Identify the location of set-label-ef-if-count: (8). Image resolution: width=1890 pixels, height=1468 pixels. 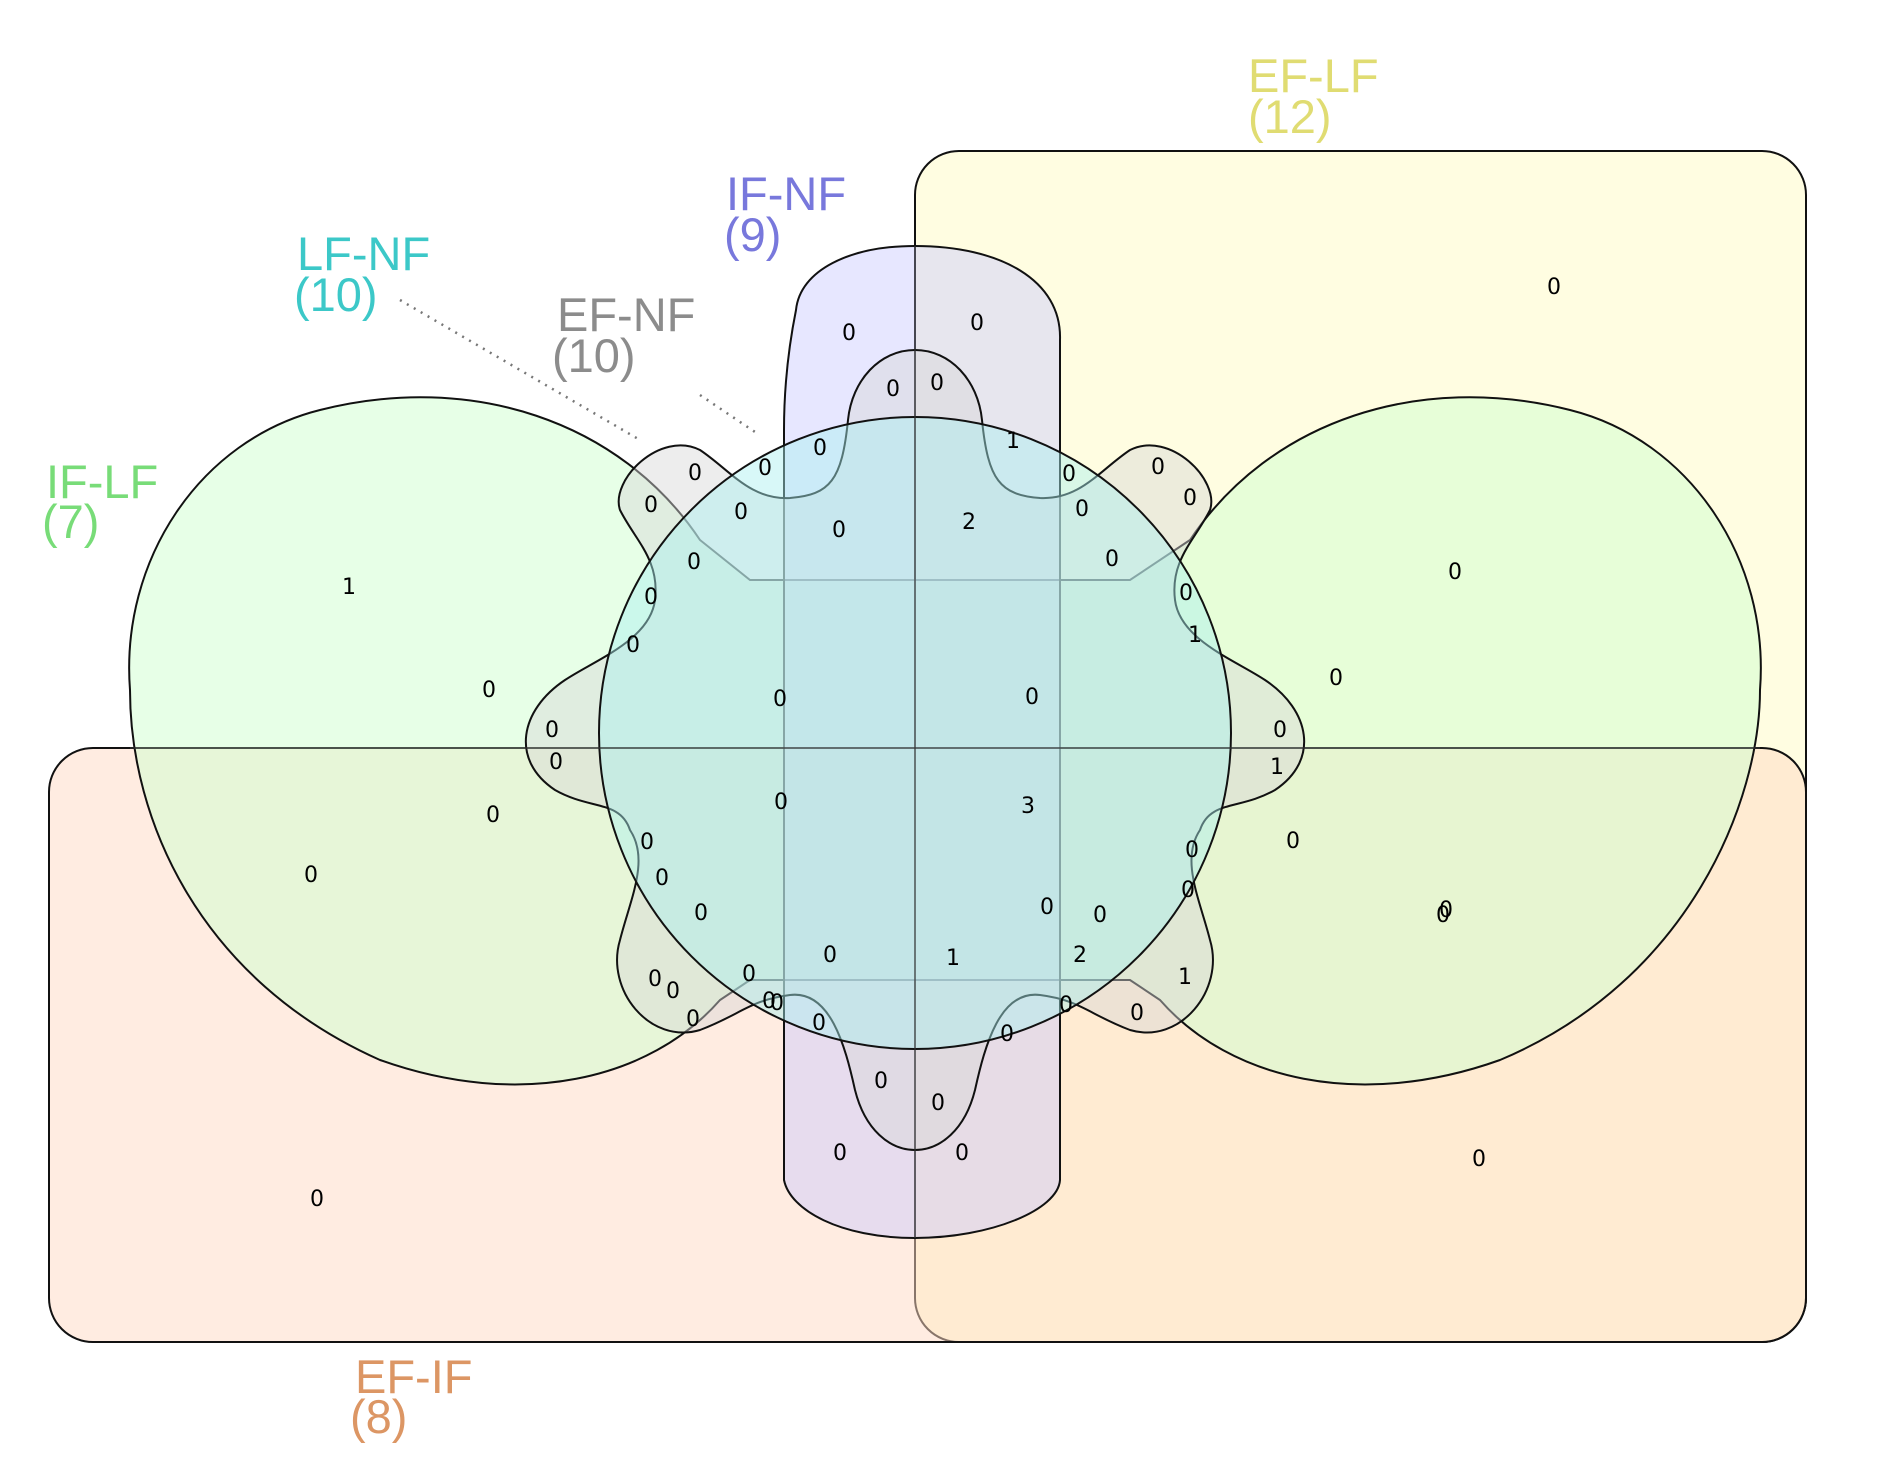
(378, 1416).